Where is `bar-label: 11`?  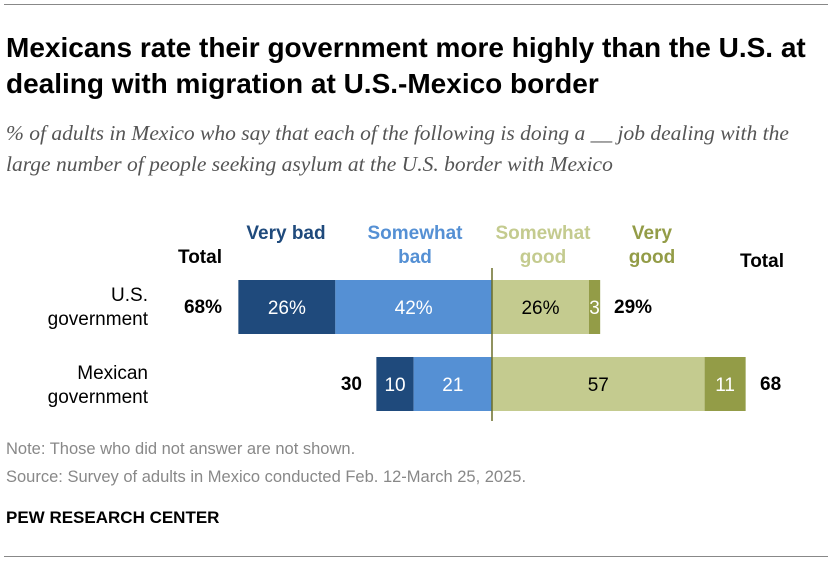
bar-label: 11 is located at coordinates (725, 385).